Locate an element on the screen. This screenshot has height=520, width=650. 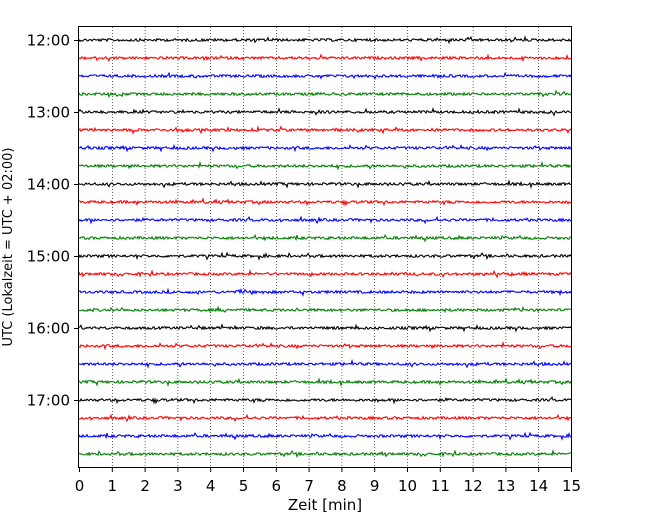
y-axis-label: UTC (Lokalzeit = UTC + 02:00) is located at coordinates (8, 247).